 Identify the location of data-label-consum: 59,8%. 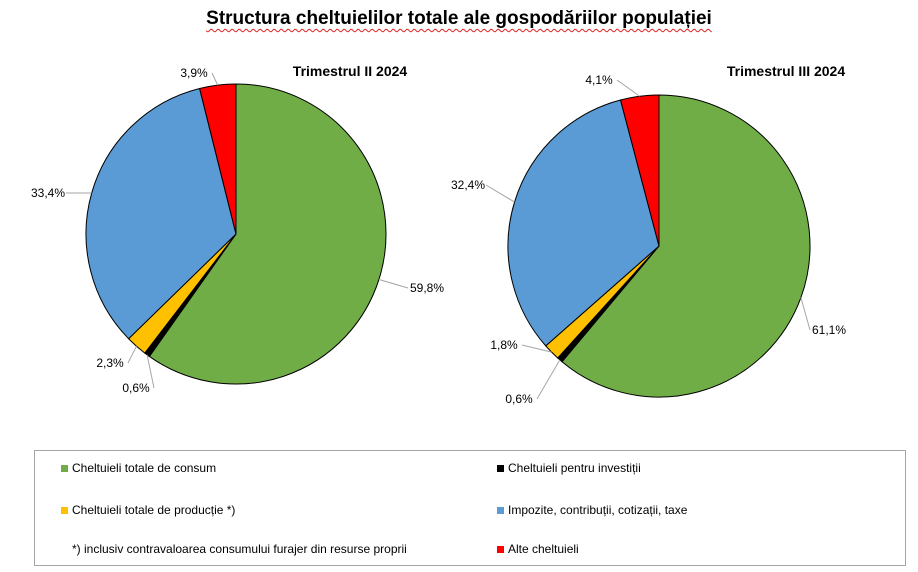
(427, 288).